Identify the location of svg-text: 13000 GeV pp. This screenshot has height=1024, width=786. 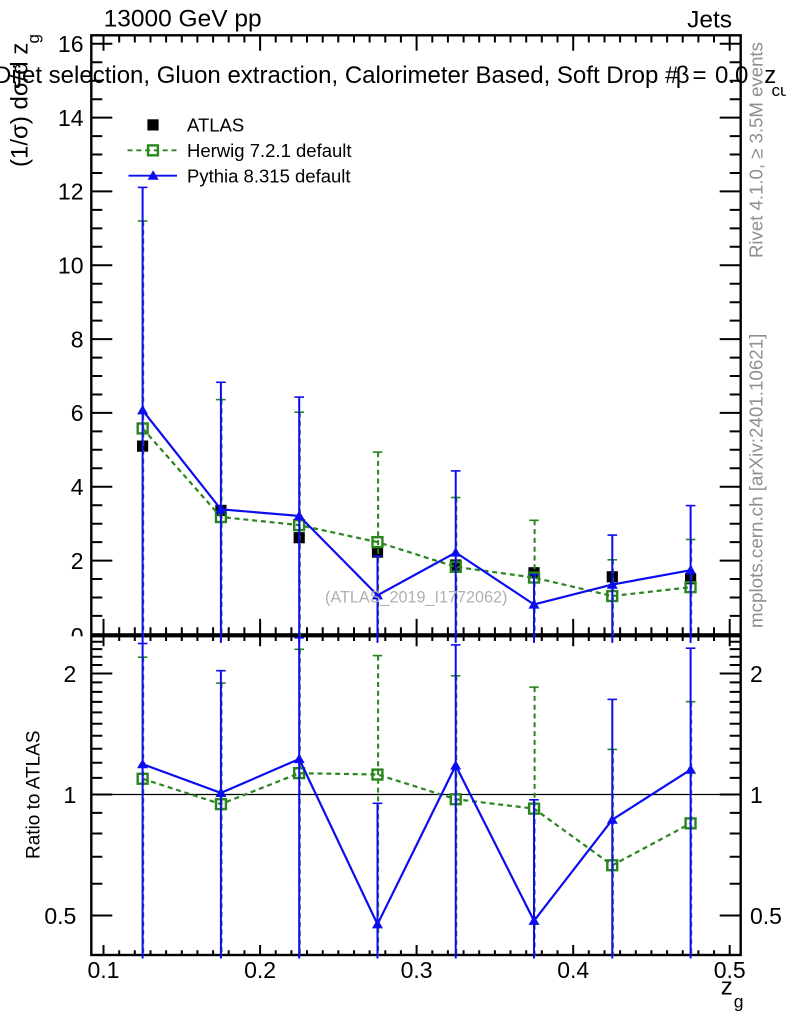
(183, 19).